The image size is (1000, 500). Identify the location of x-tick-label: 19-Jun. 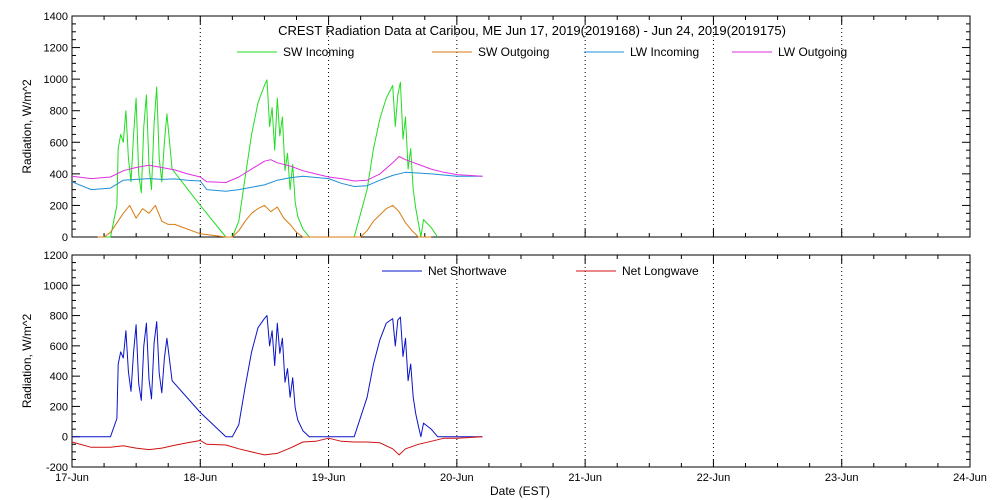
(329, 478).